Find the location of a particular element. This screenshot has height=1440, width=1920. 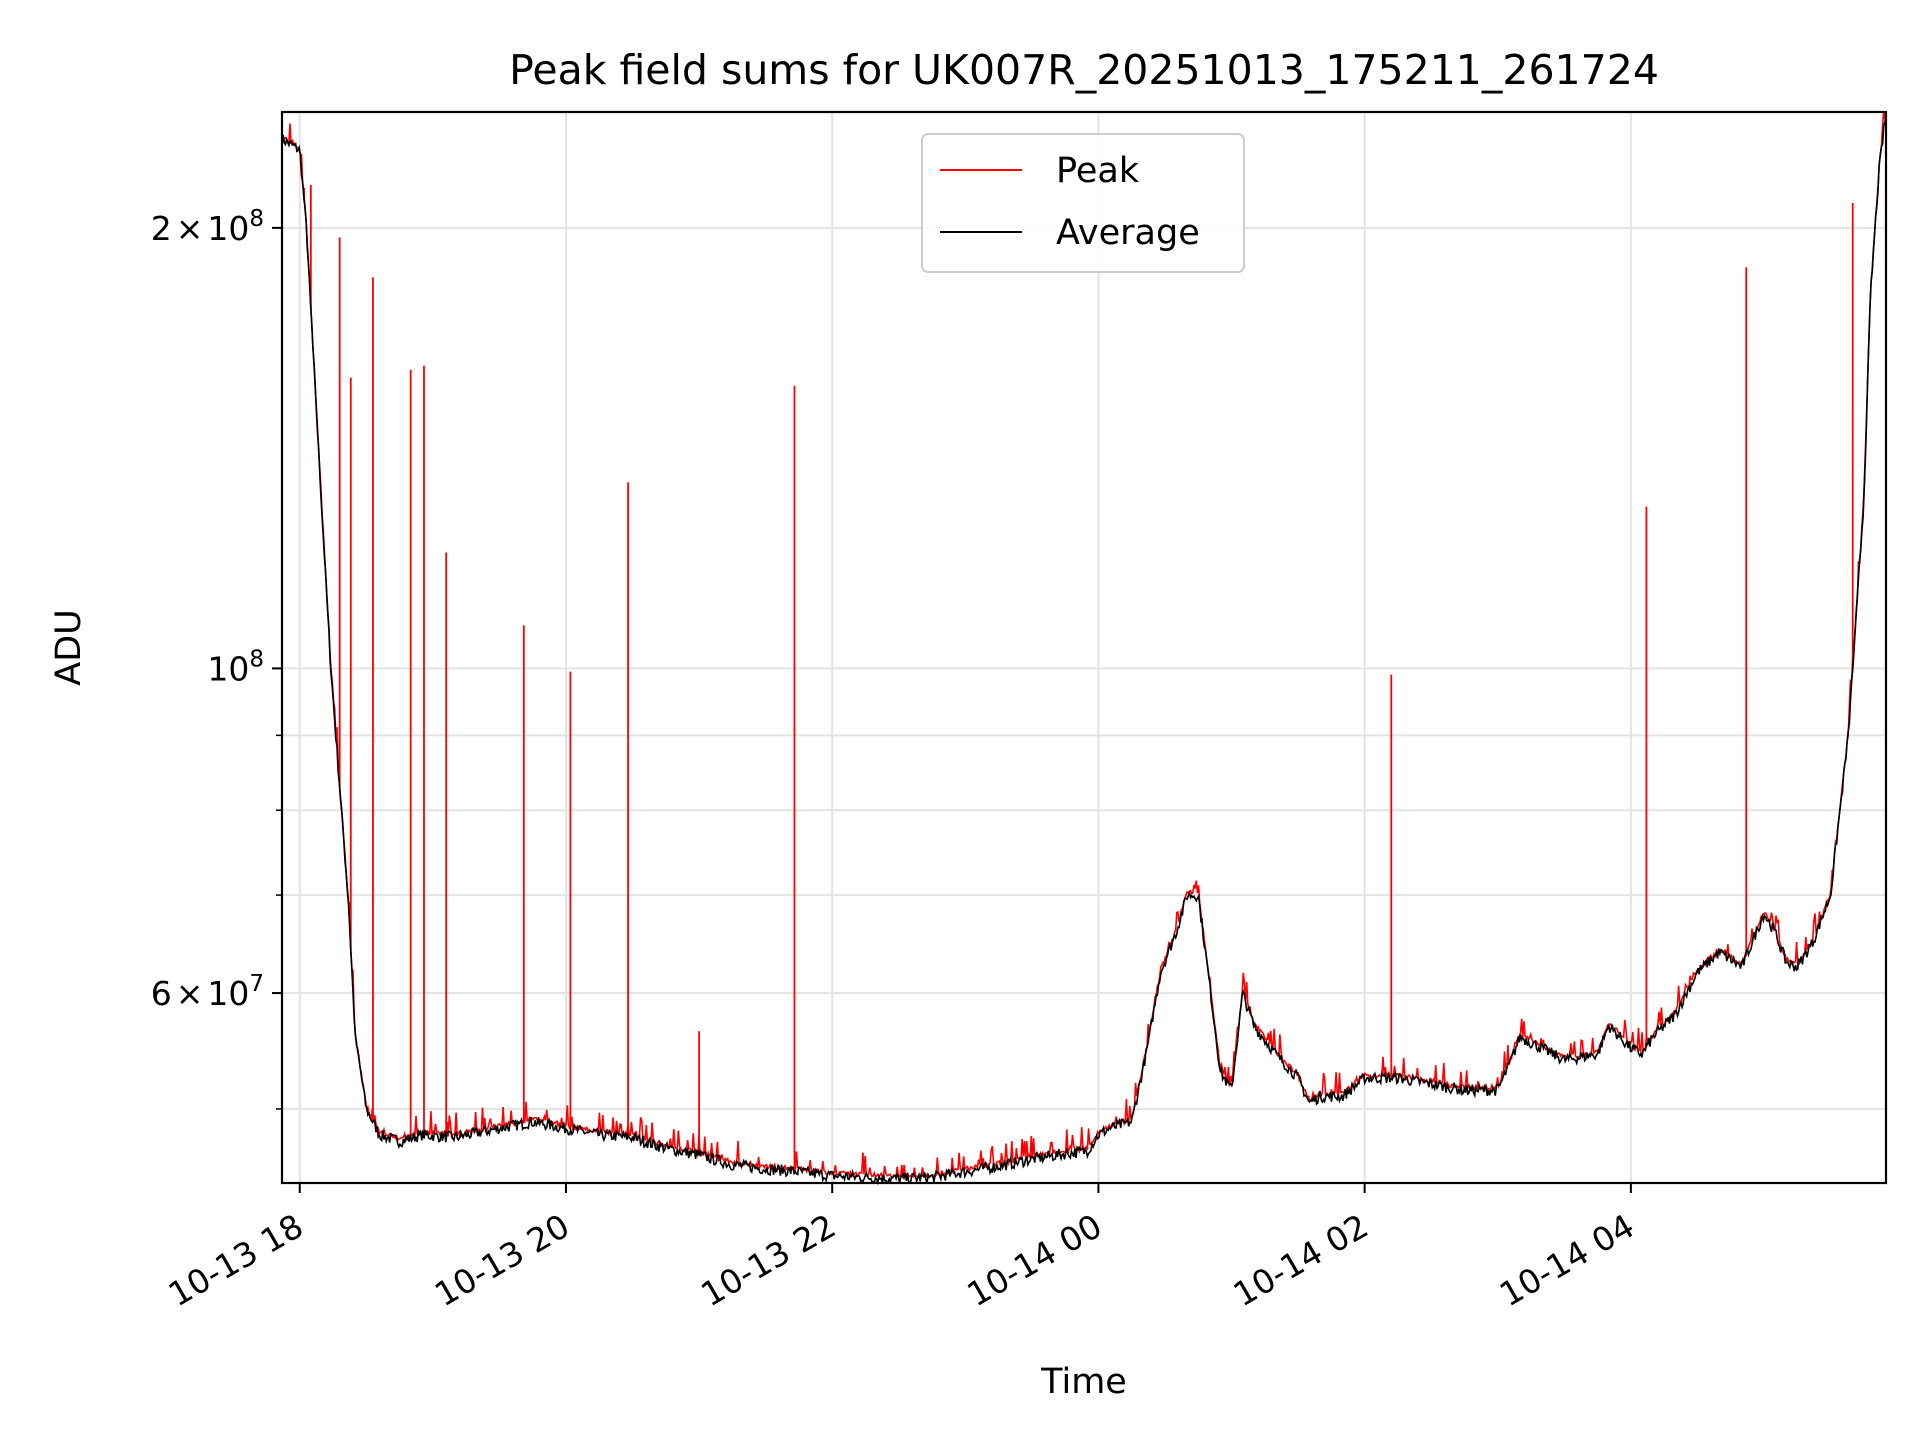

y-tick-mantissa: 2 is located at coordinates (161, 228).